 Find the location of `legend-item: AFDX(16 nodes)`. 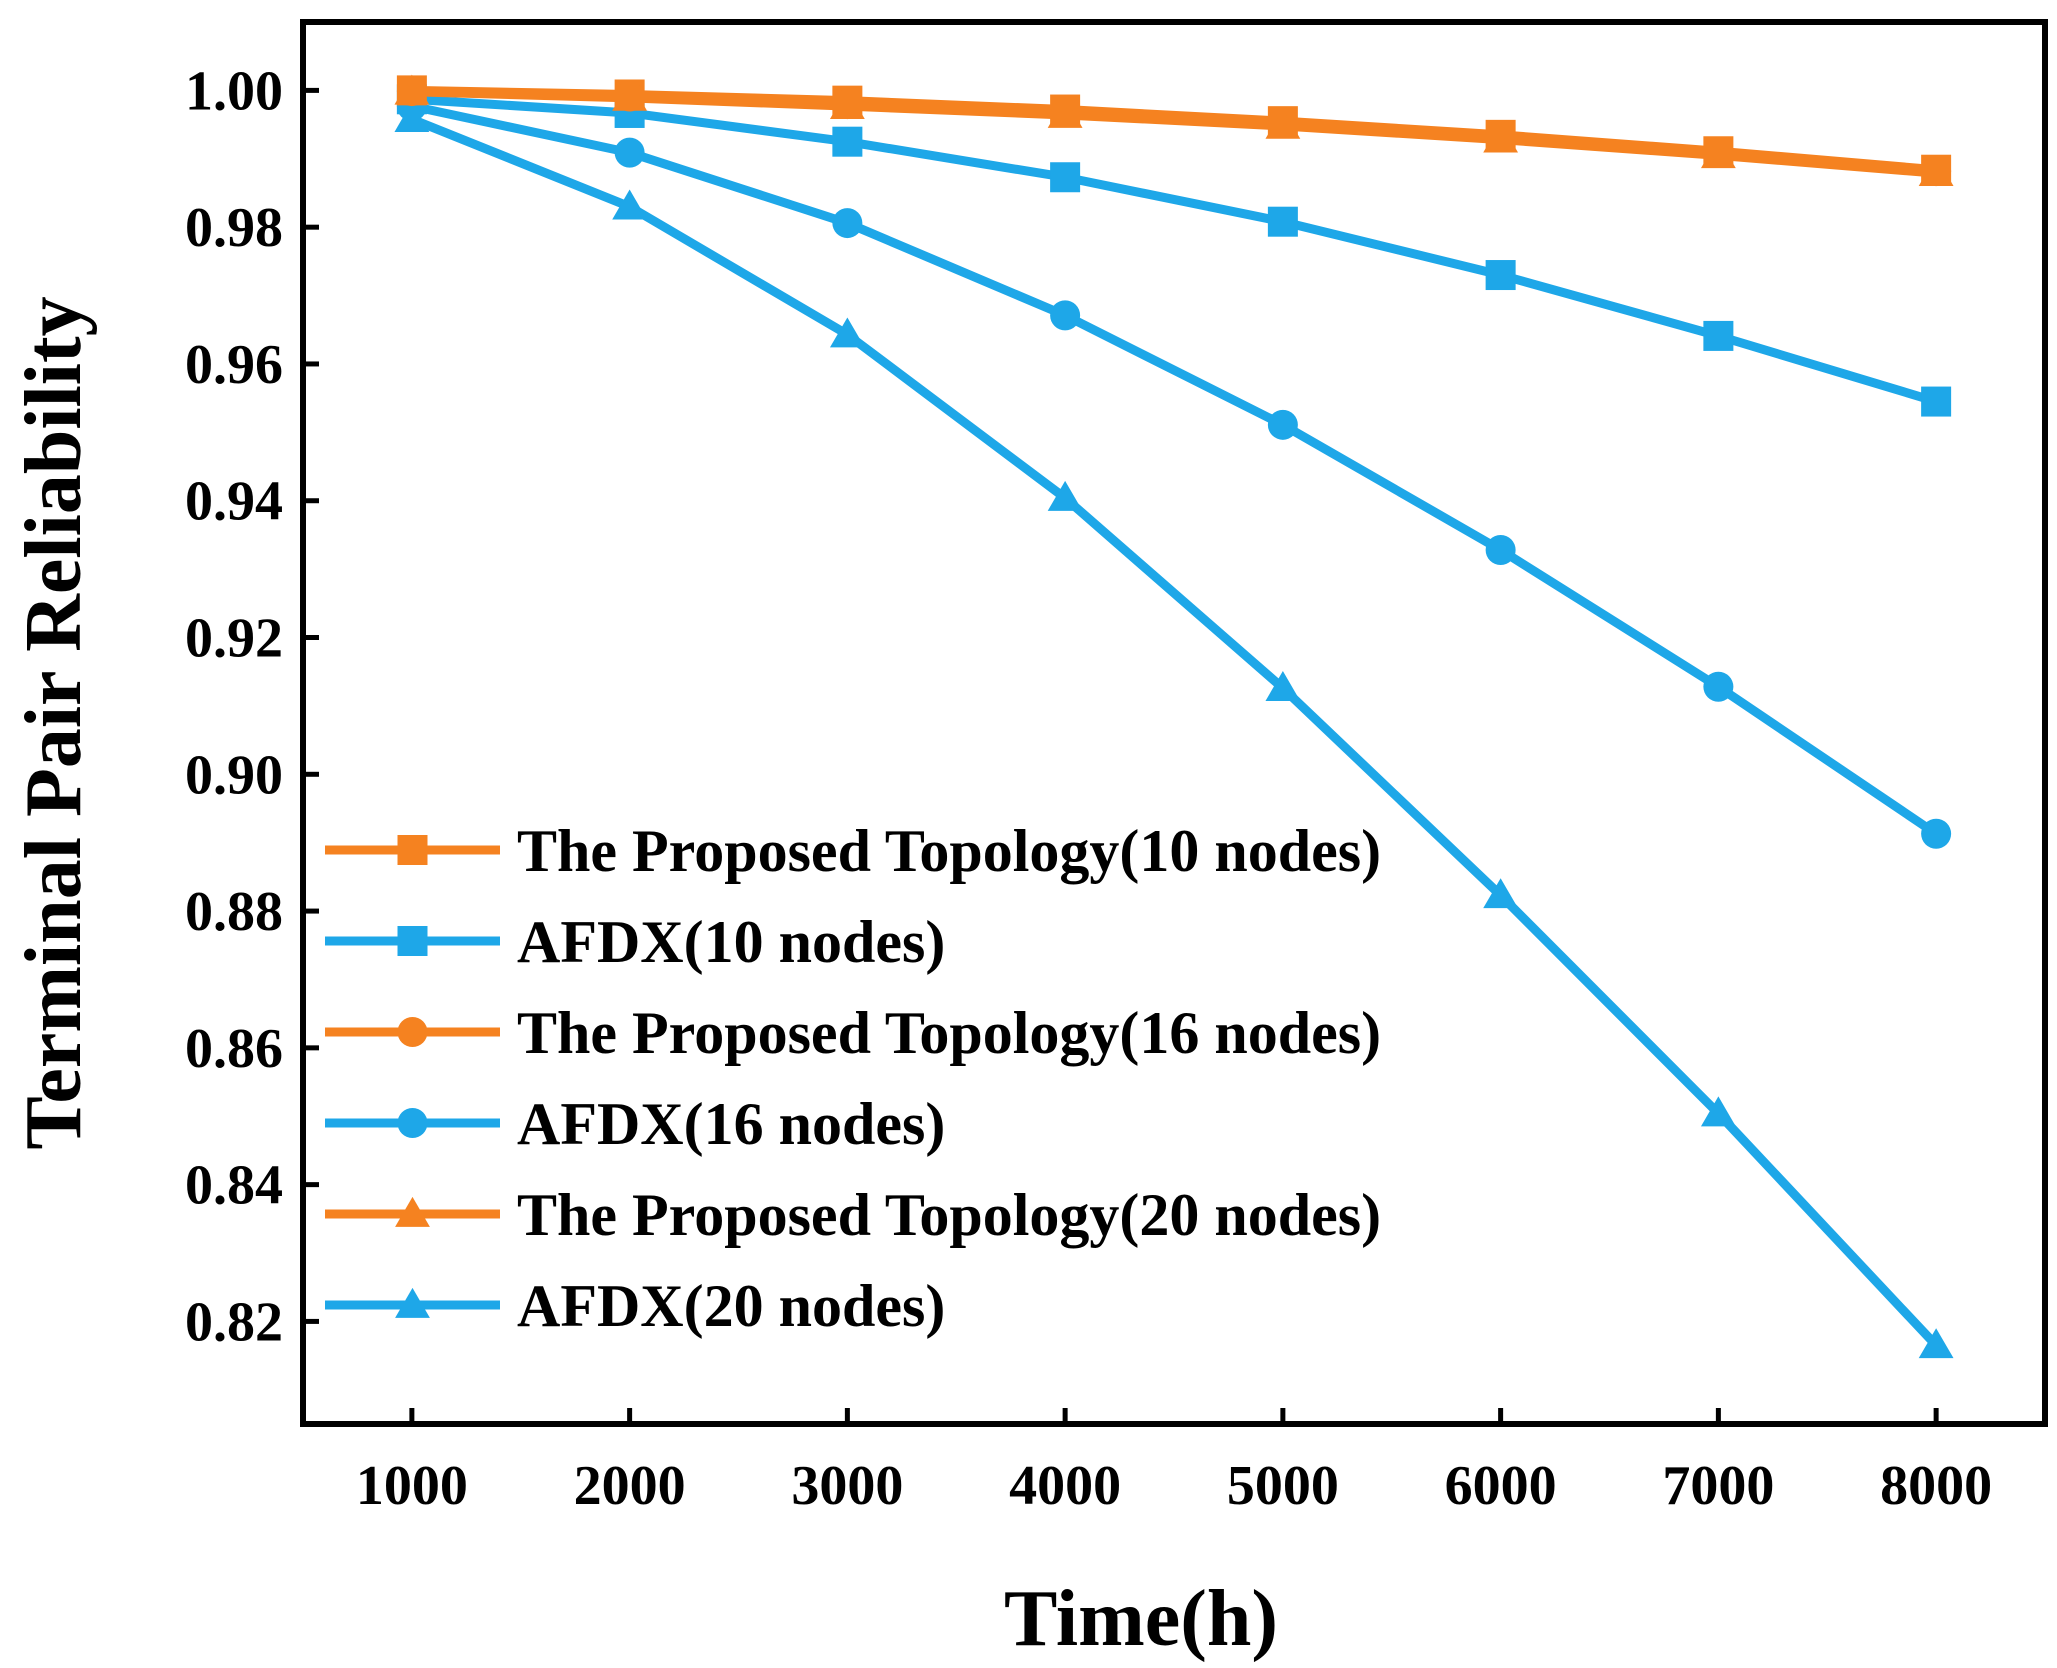

legend-item: AFDX(16 nodes) is located at coordinates (635, 1124).